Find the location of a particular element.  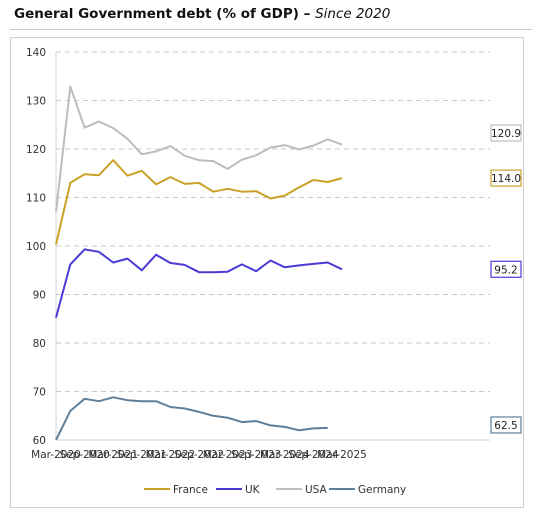

series-line-uk is located at coordinates (199, 283).